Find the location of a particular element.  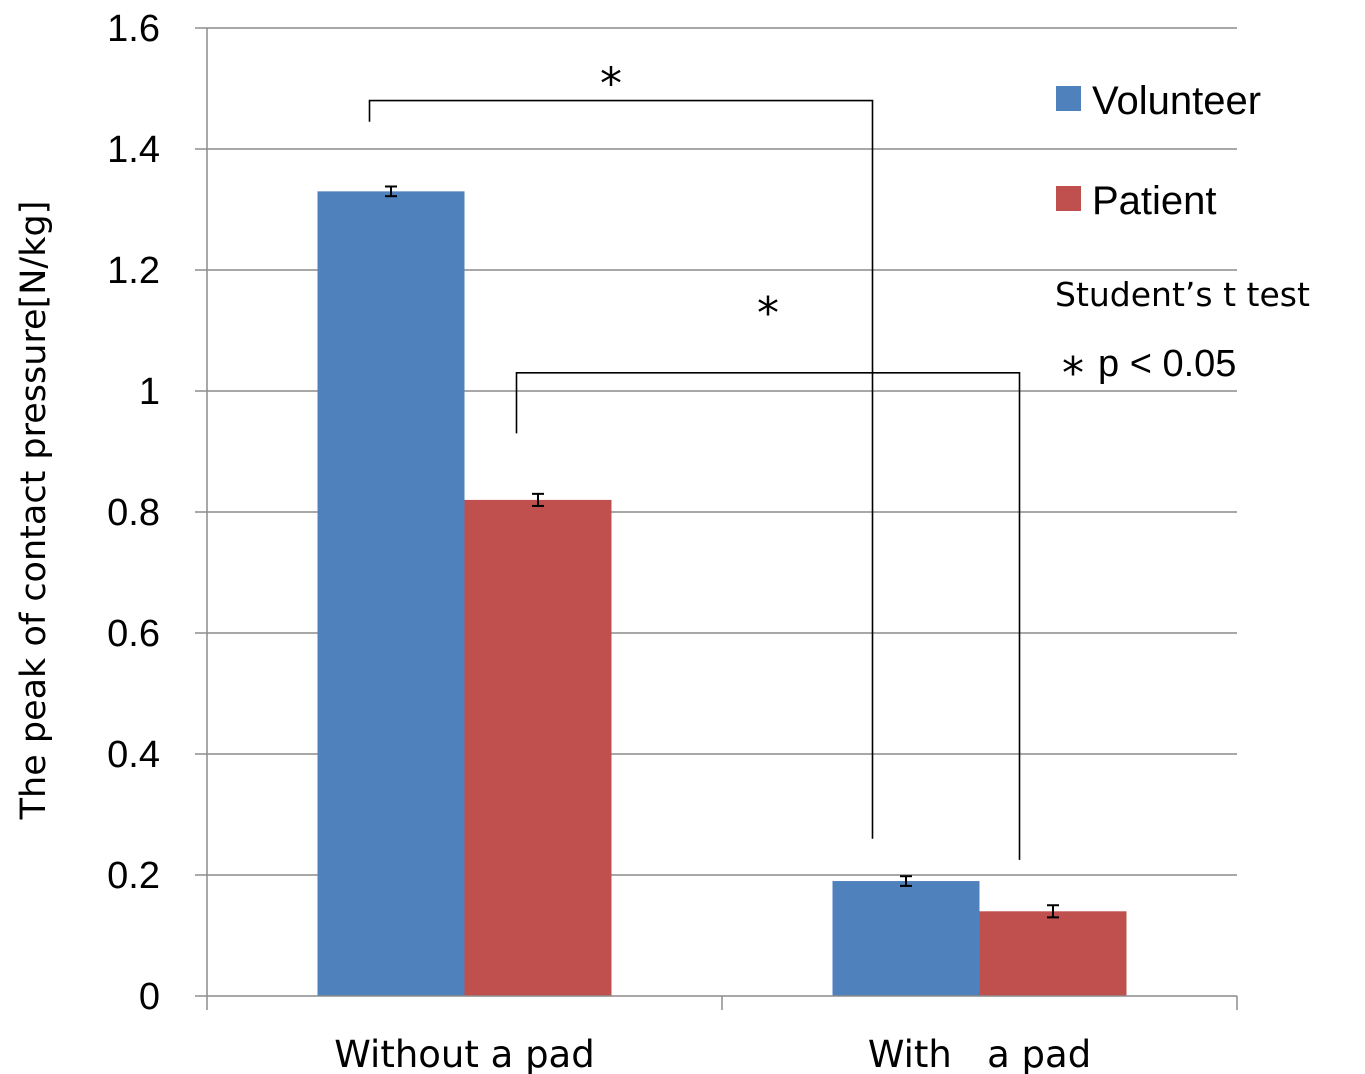

p-note-star: * is located at coordinates (1073, 373).